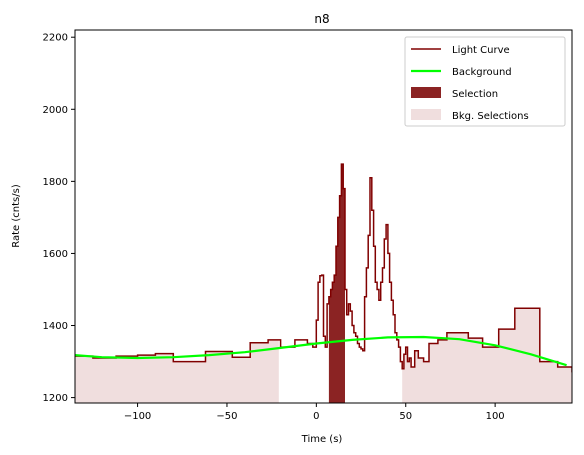  I want to click on y-axis-label: Rate (cnts/s), so click(16, 216).